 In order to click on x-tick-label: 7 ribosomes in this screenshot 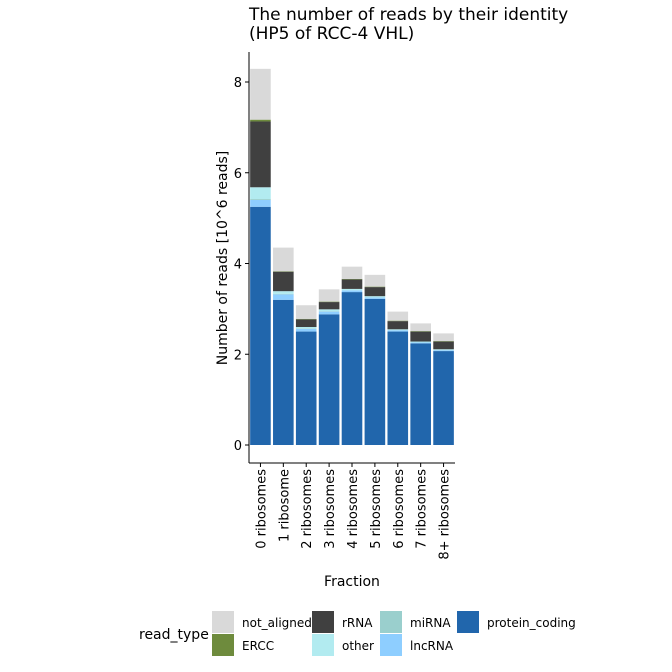, I will do `click(422, 509)`.